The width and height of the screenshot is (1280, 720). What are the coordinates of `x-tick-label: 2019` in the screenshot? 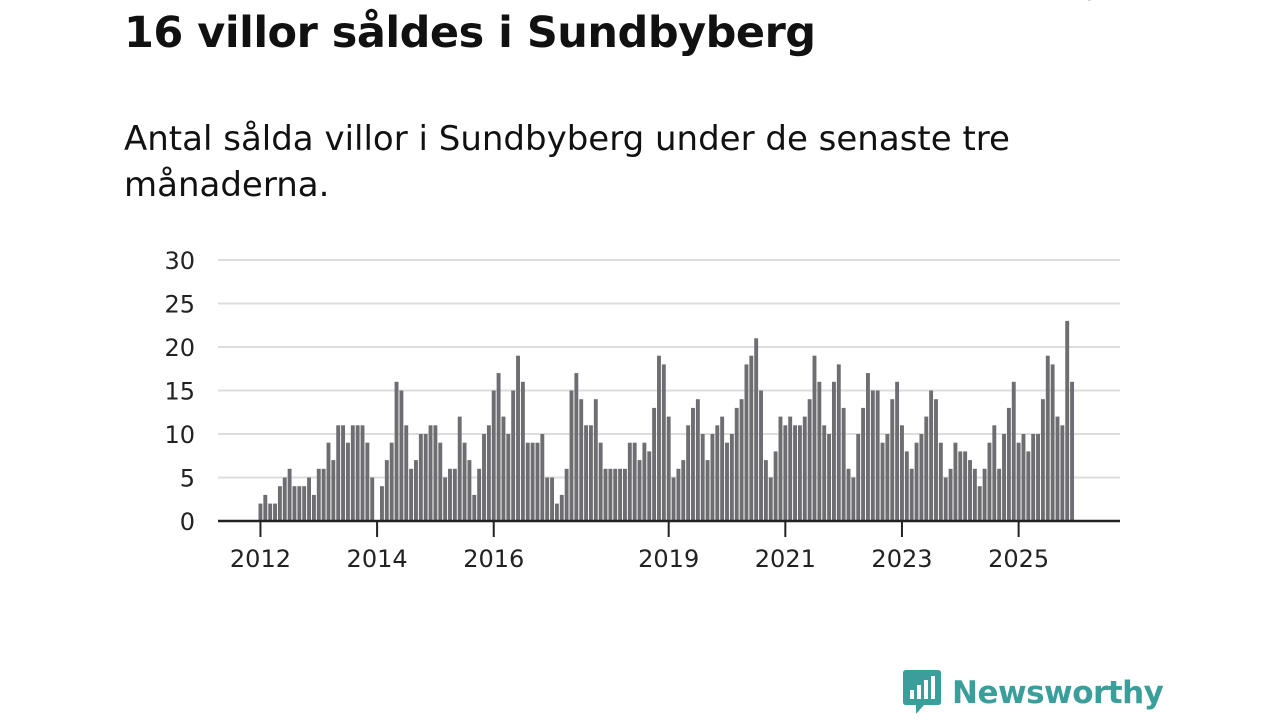 It's located at (668, 559).